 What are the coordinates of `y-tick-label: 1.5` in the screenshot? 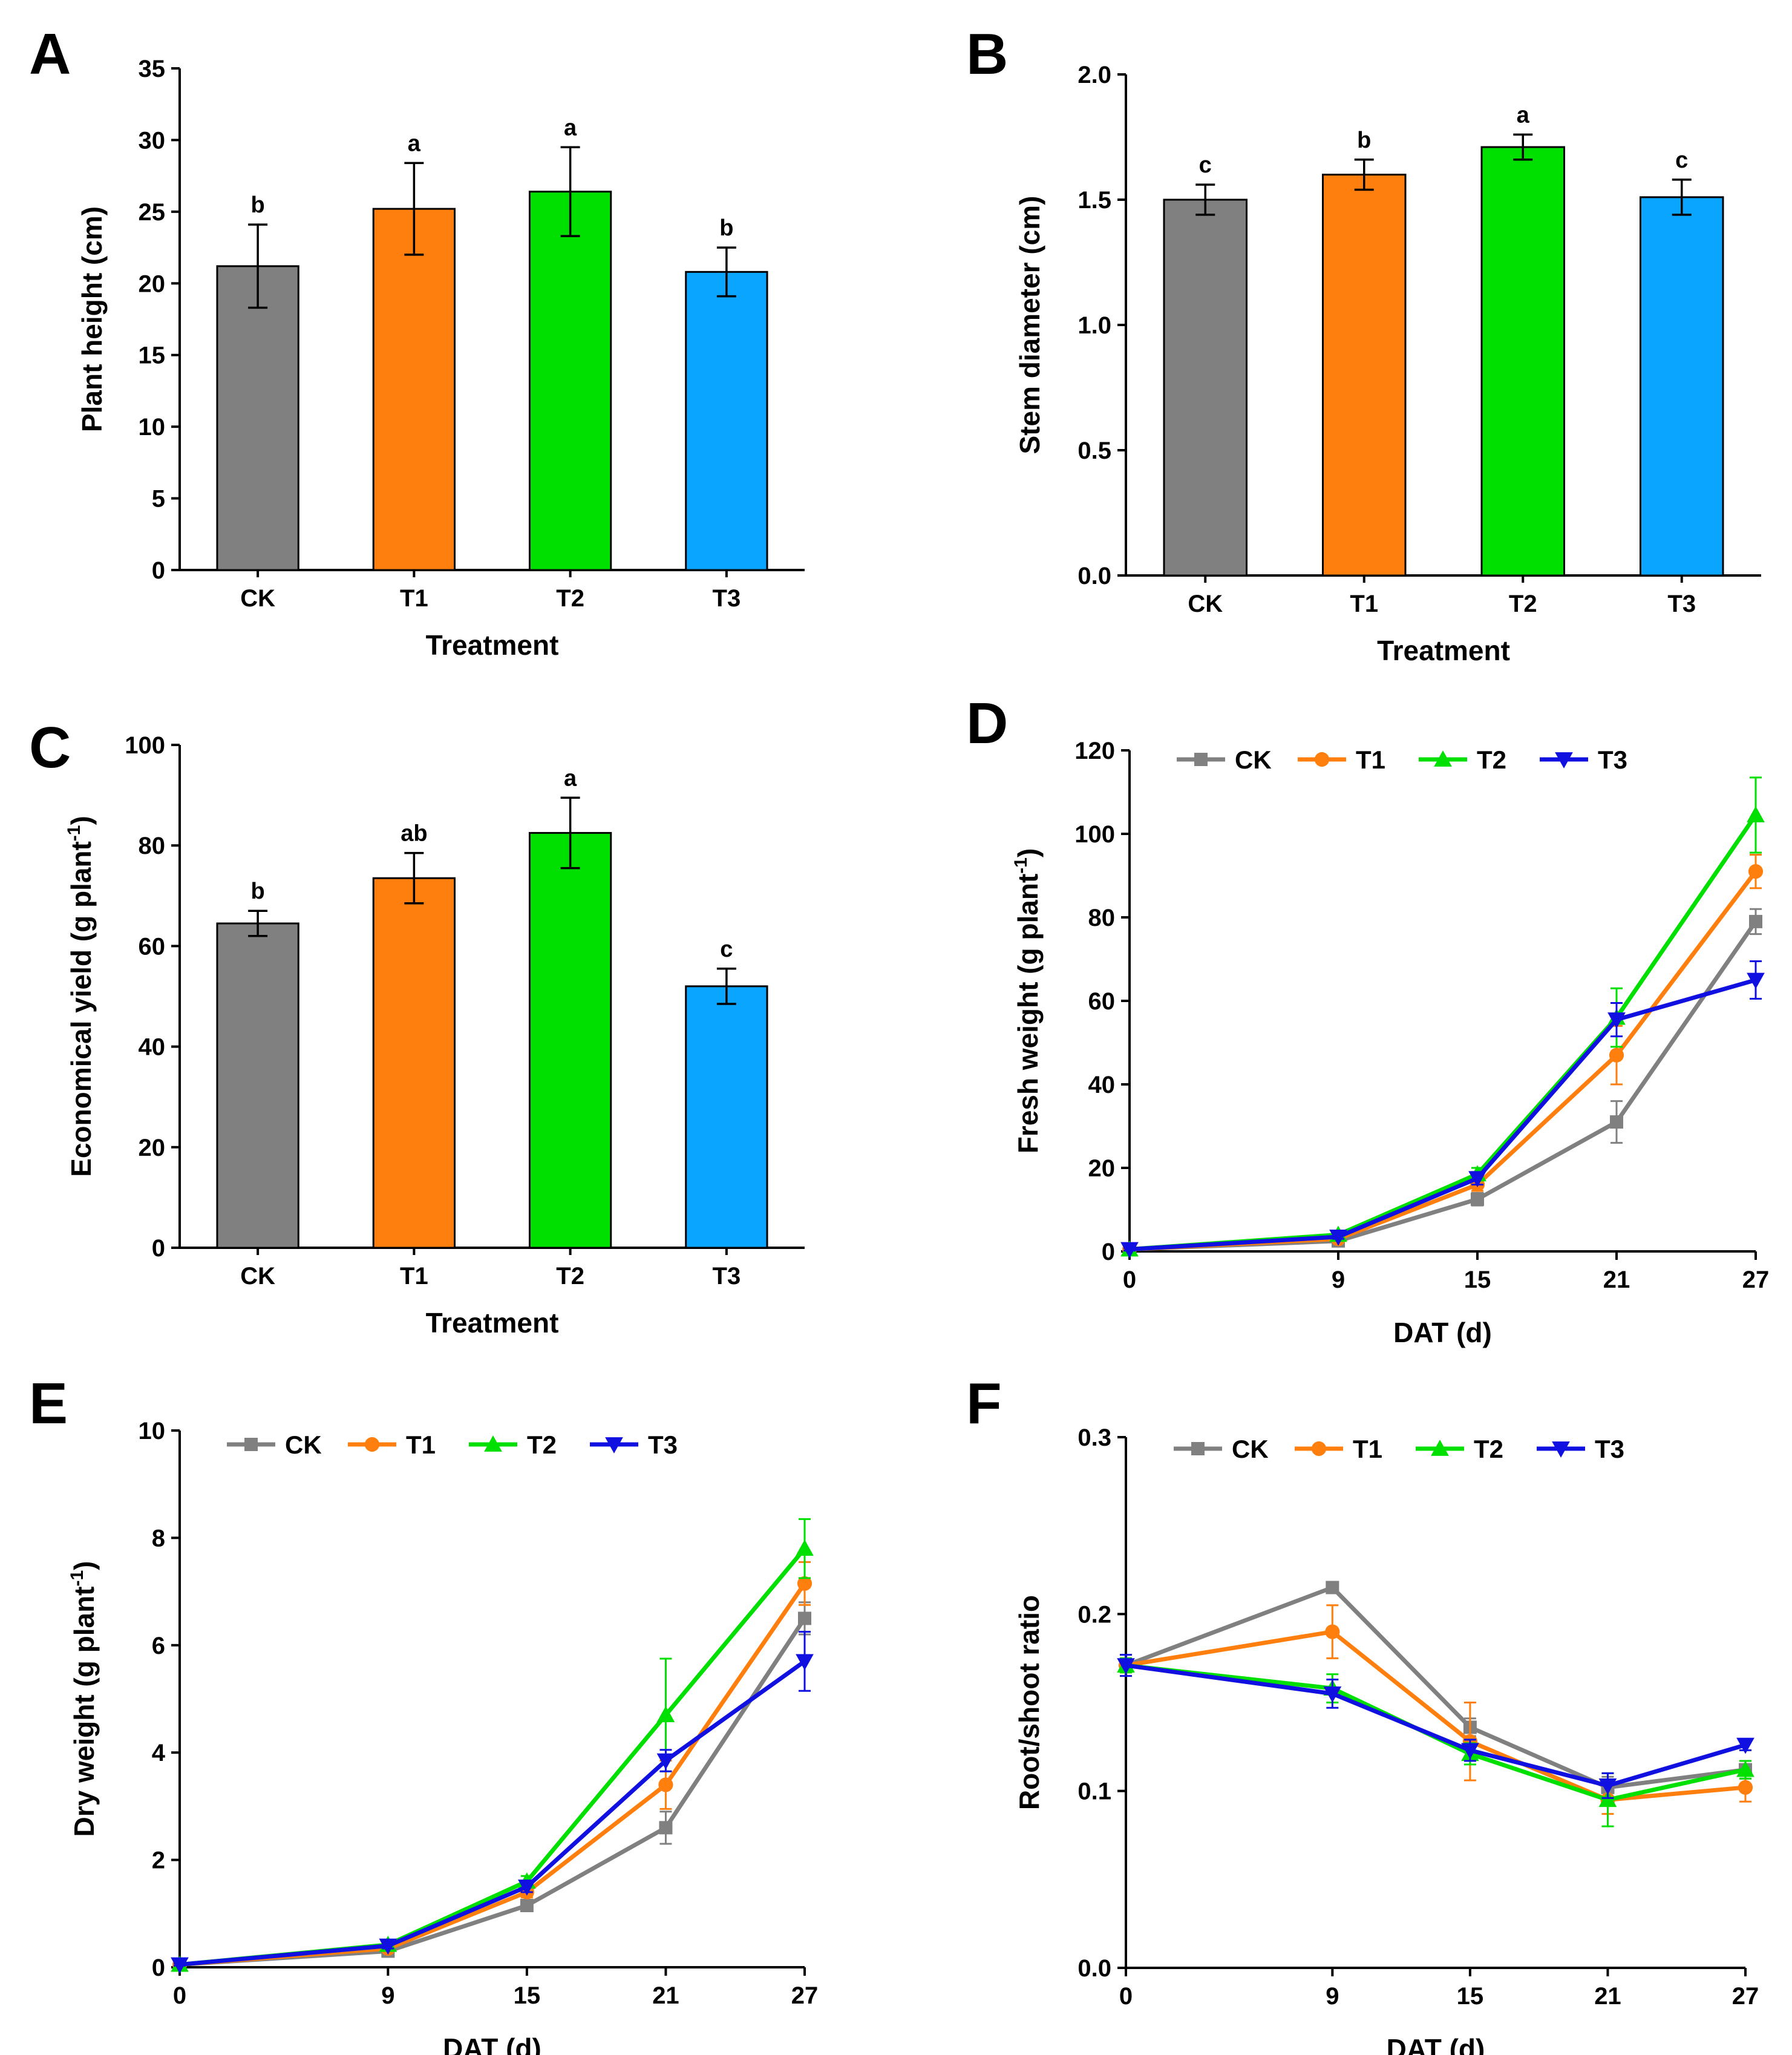 It's located at (1094, 200).